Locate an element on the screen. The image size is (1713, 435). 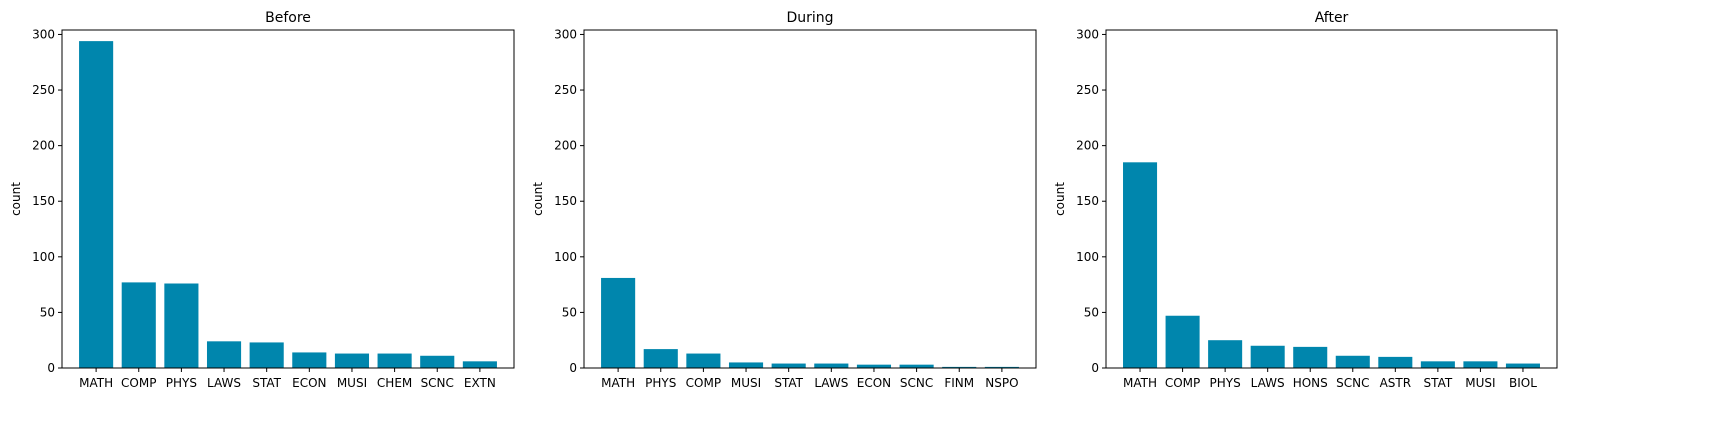
x-tick-label: CHEM is located at coordinates (394, 383).